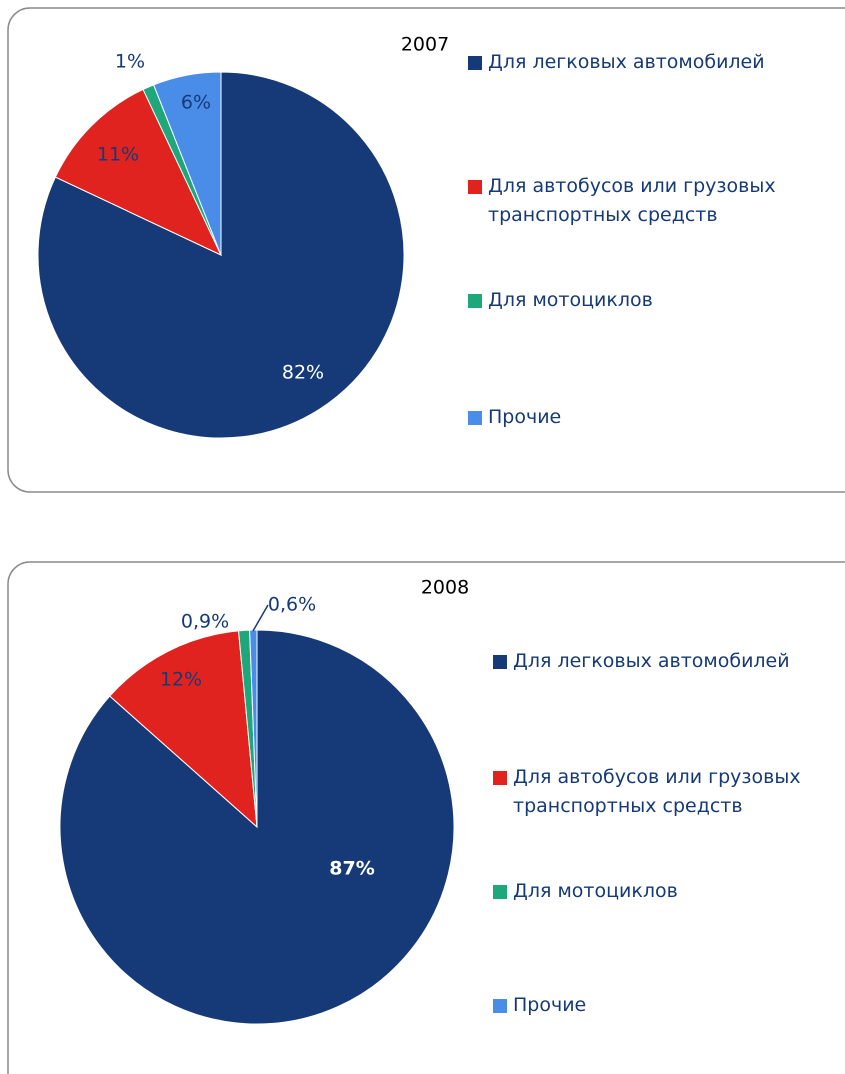 The width and height of the screenshot is (845, 1074). What do you see at coordinates (196, 103) in the screenshot?
I see `data-label: 6%` at bounding box center [196, 103].